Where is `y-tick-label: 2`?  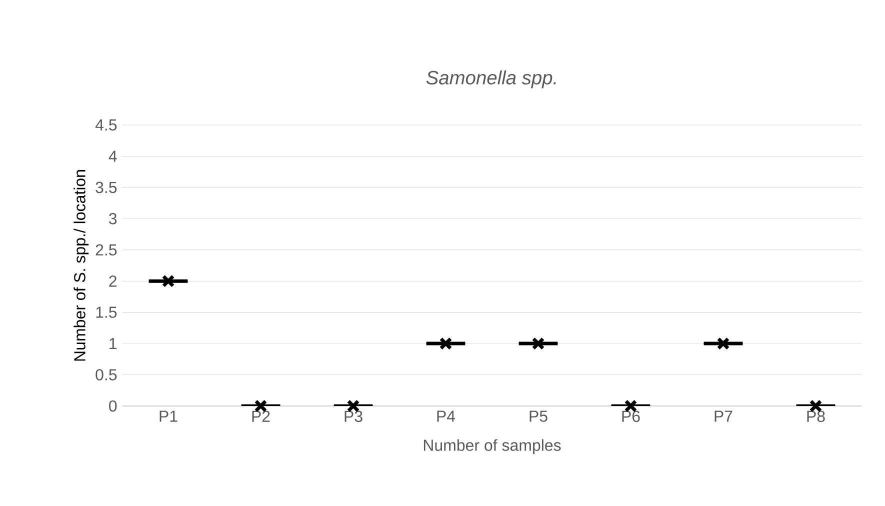 y-tick-label: 2 is located at coordinates (112, 281).